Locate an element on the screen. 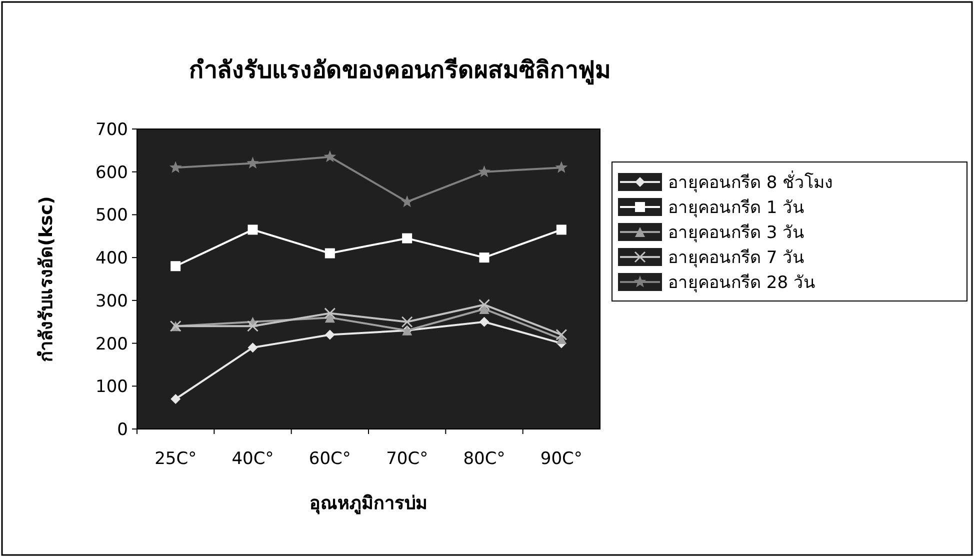  x-tick-label: 25C° is located at coordinates (175, 459).